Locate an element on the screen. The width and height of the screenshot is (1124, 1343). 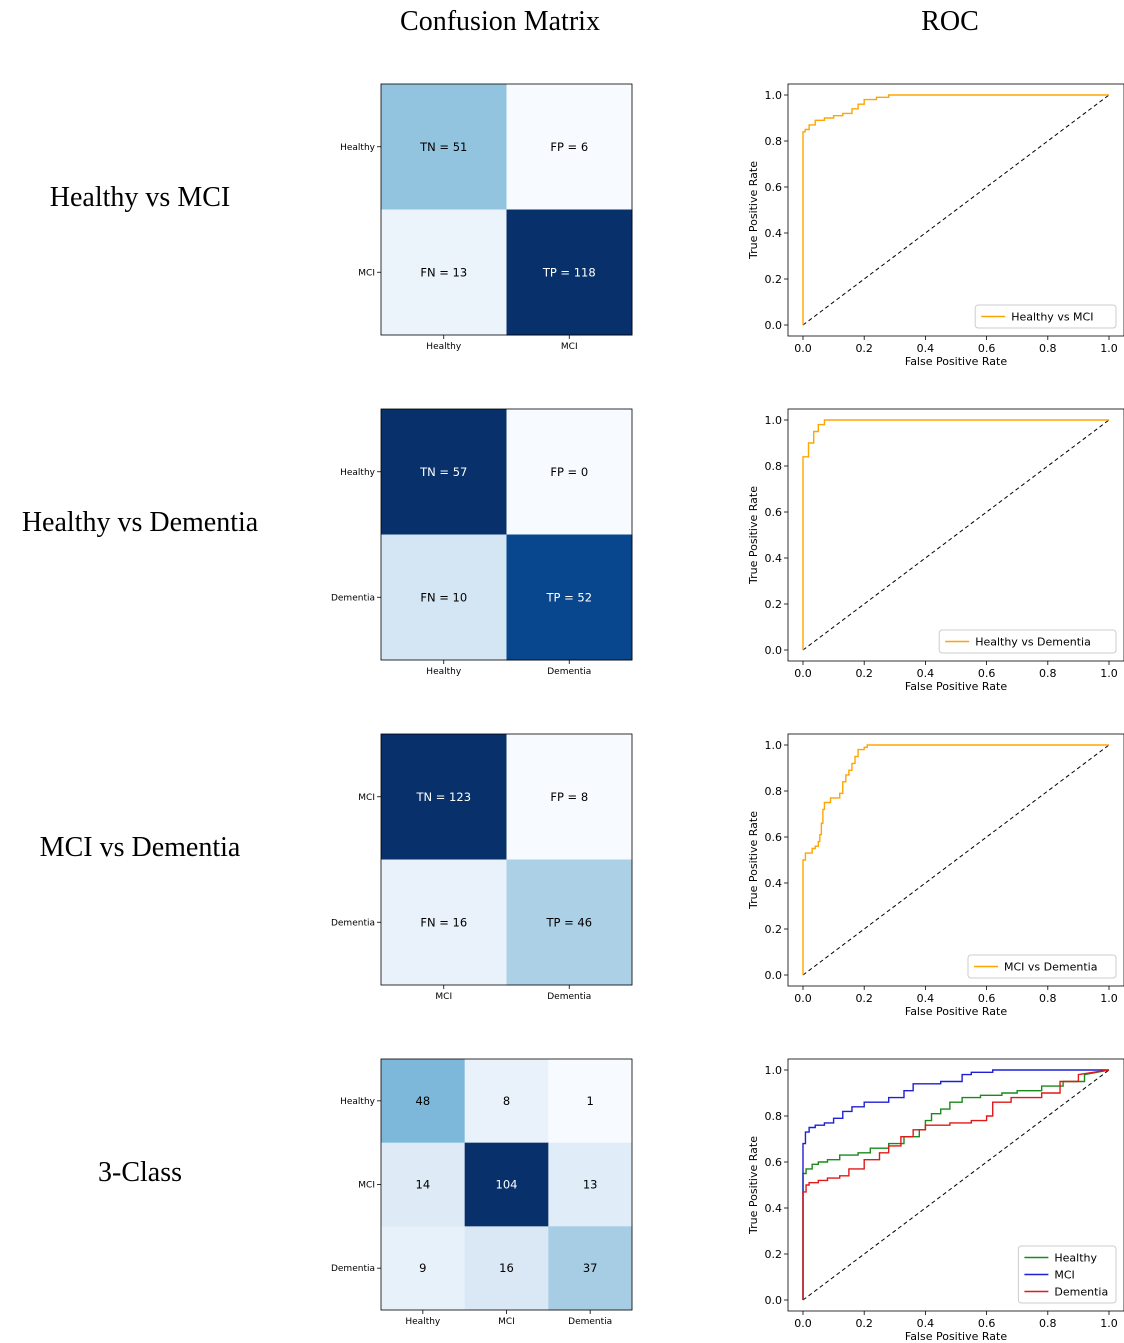
heatmap-cell-label: 14 is located at coordinates (423, 1185).